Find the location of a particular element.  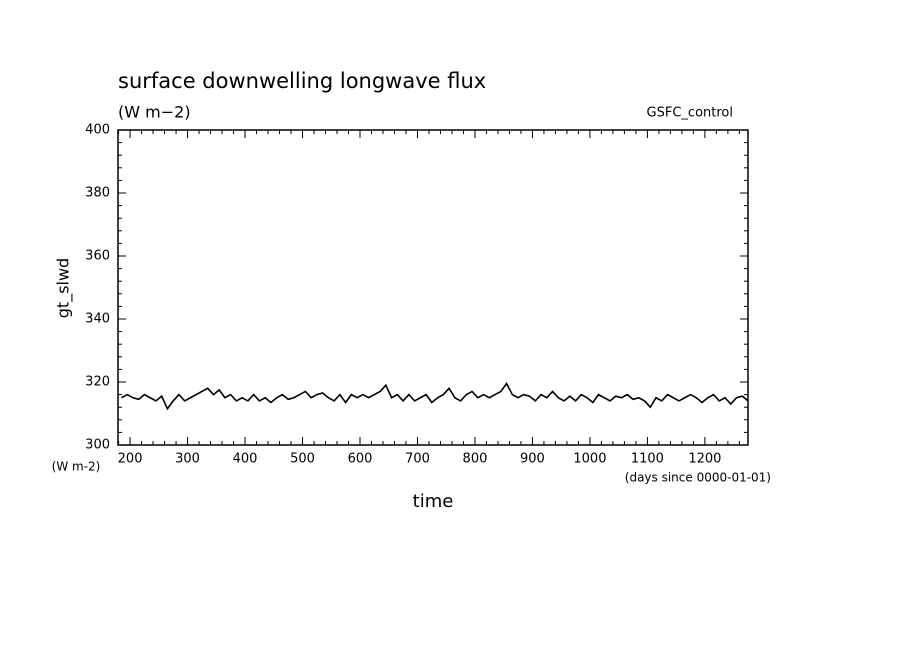

y-tick-label: 320 is located at coordinates (97, 382).